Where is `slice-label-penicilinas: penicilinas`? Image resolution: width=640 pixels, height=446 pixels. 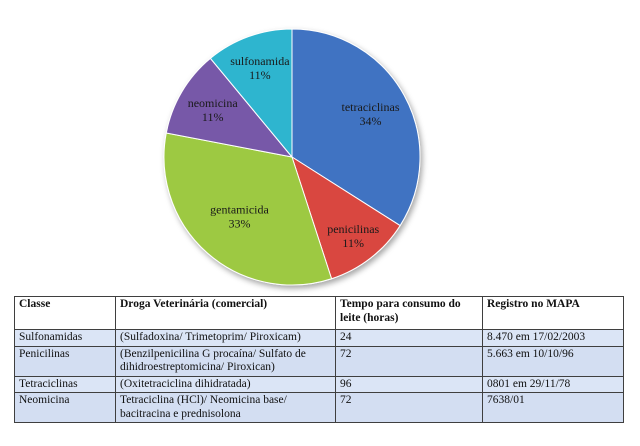 slice-label-penicilinas: penicilinas is located at coordinates (353, 229).